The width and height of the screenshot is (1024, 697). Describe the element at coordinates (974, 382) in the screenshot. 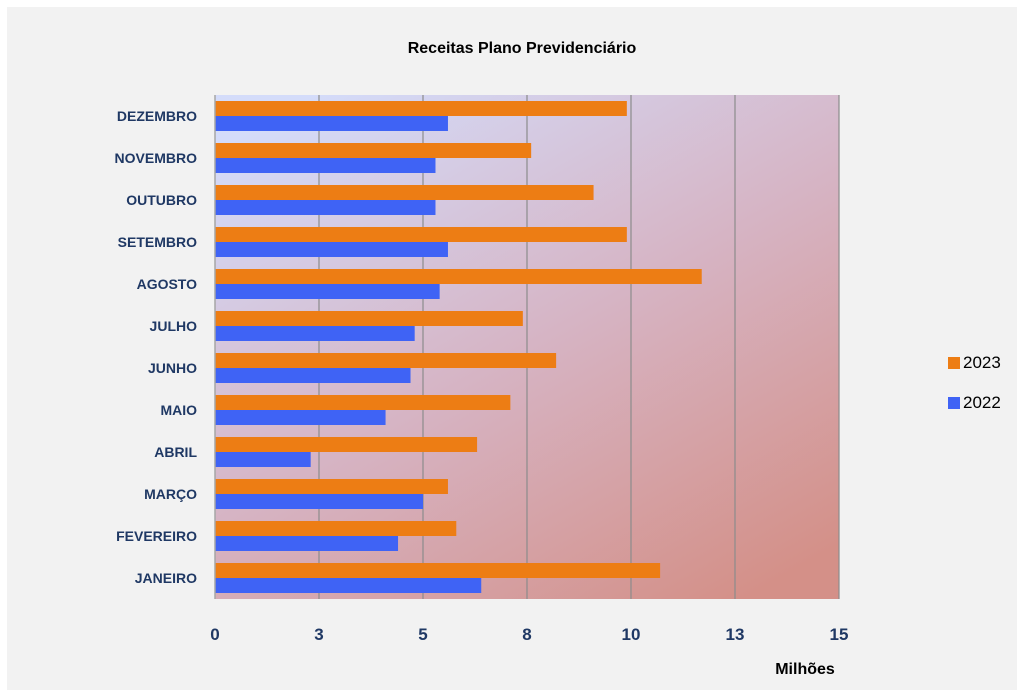

I see `legend: 2023 2022` at that location.